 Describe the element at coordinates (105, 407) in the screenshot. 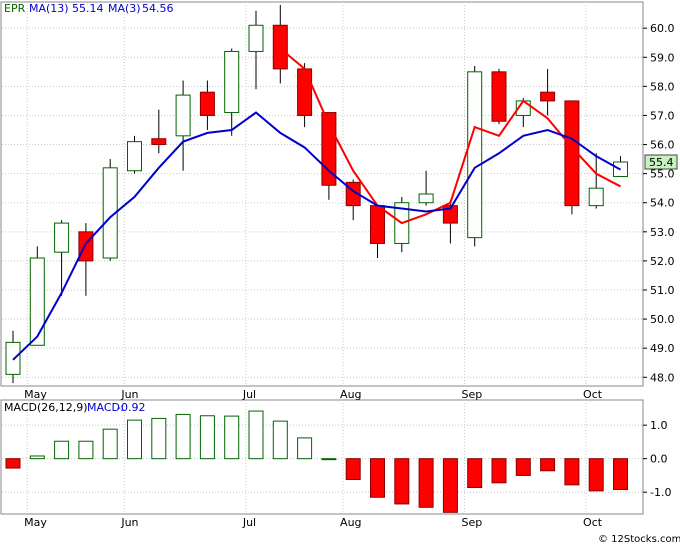

I see `macd-legend-value-label: MACD:` at that location.